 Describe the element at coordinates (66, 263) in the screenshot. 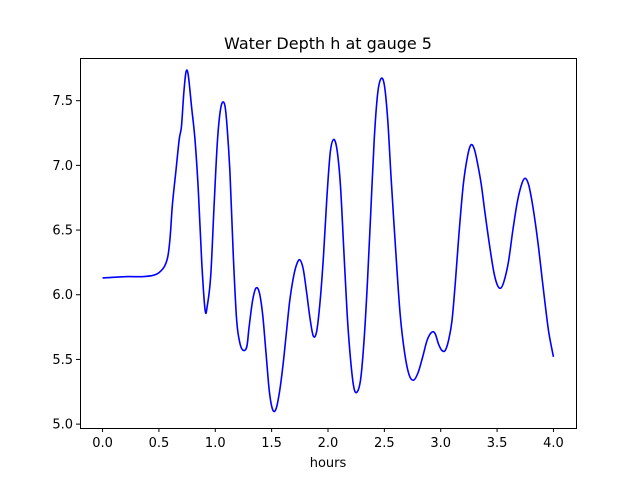

I see `y-axis-ticks: 5.0 5.5 6.0 6.5 7.0 7.5` at that location.